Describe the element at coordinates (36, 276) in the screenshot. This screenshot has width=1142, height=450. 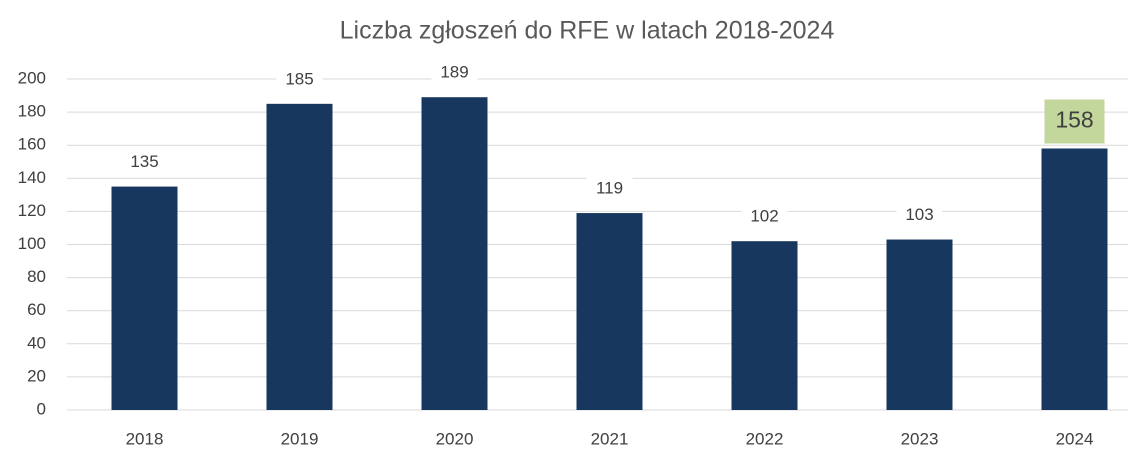
I see `y-tick-label: 80` at that location.